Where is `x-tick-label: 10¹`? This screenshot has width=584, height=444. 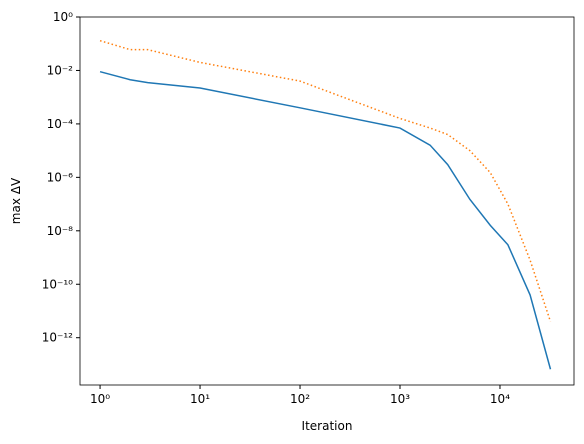
x-tick-label: 10¹ is located at coordinates (200, 399).